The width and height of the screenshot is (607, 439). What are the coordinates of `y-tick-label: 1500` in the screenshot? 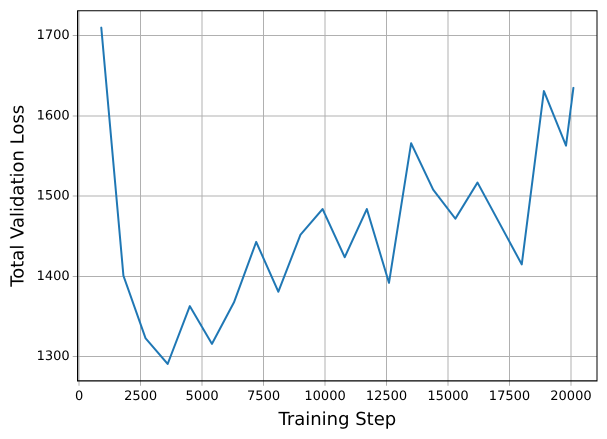 It's located at (53, 196).